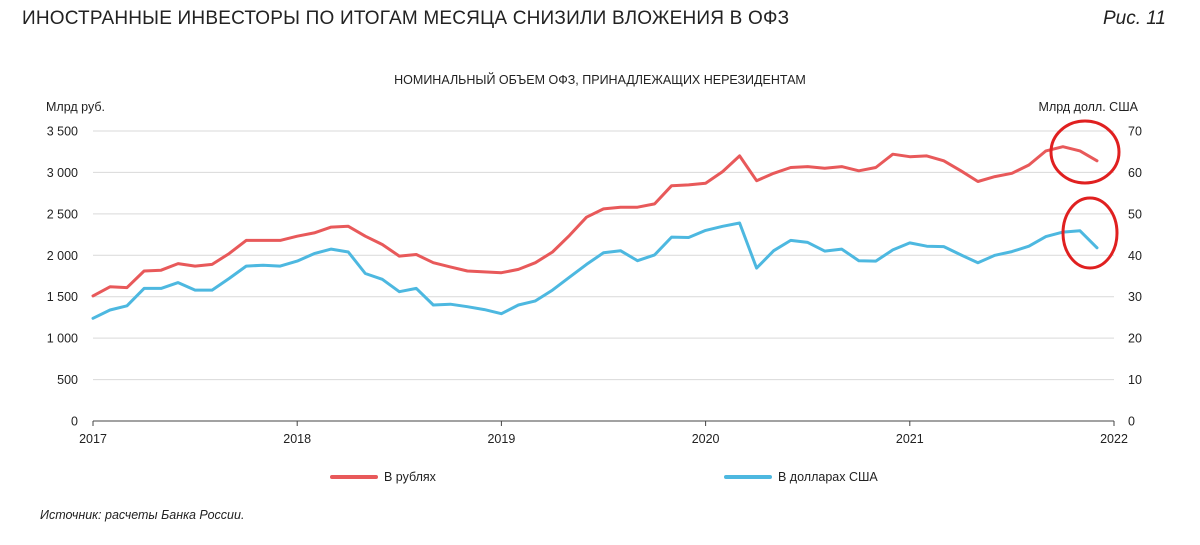  I want to click on legend-swatch-dollars, so click(748, 477).